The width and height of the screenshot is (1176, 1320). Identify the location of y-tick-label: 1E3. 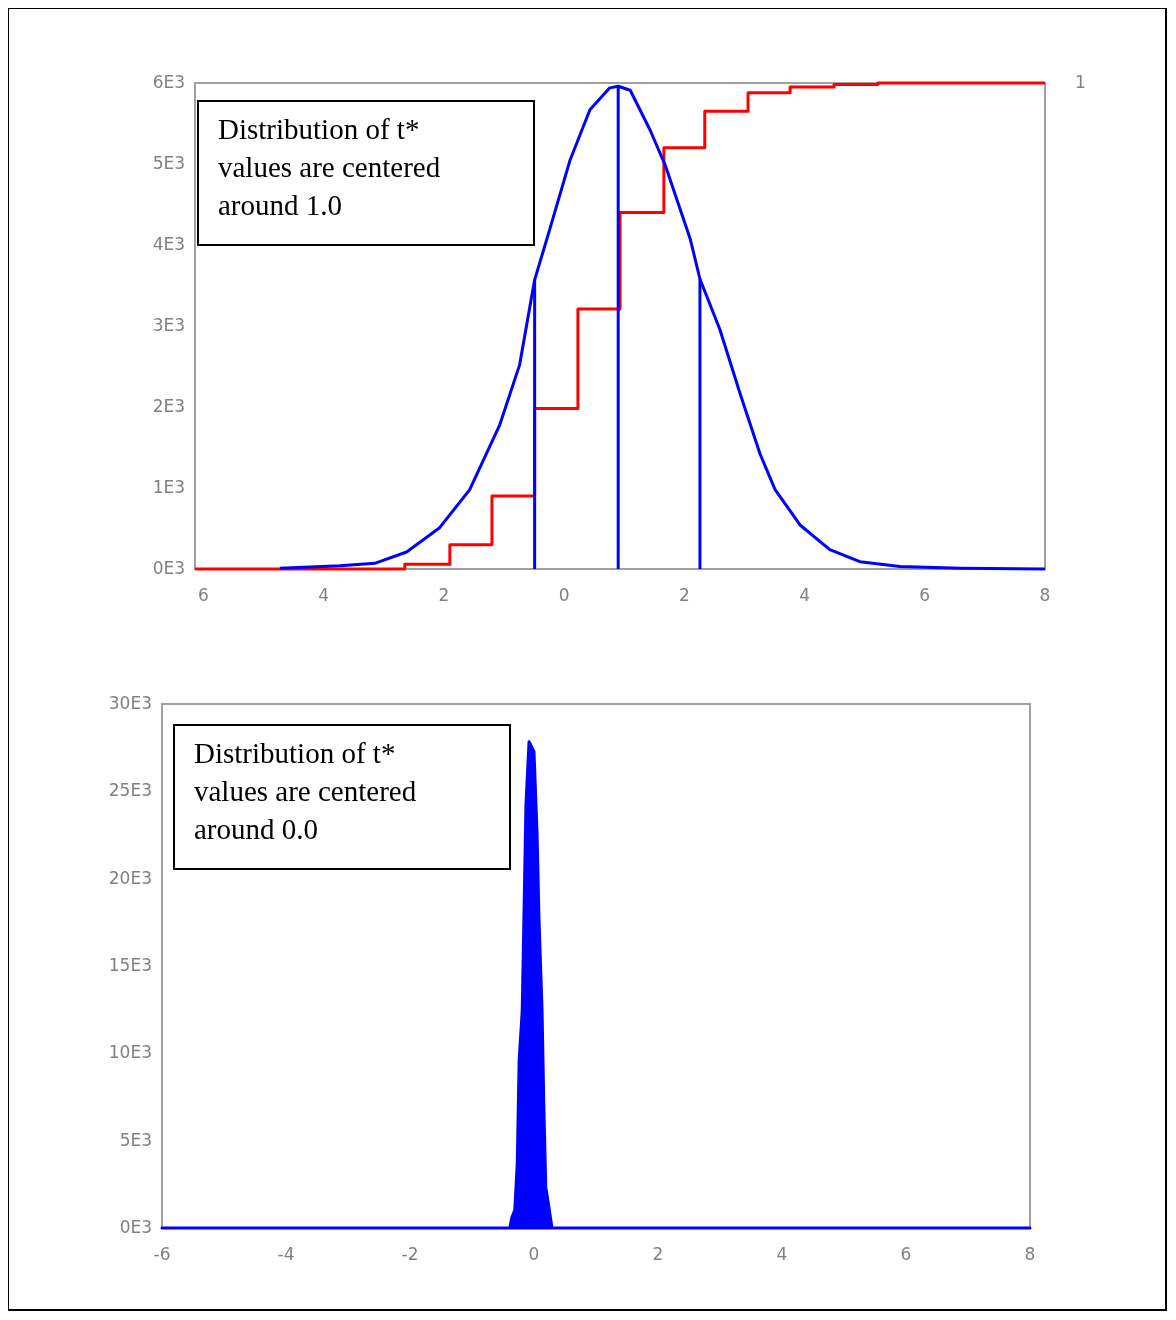
(168, 487).